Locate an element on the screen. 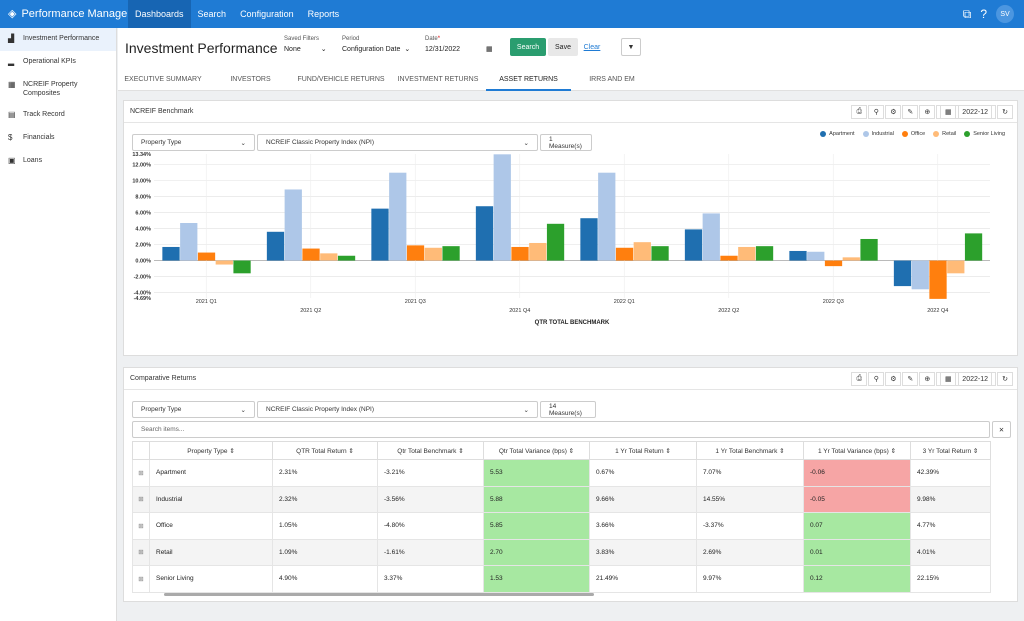  nav-search: Search is located at coordinates (212, 14).